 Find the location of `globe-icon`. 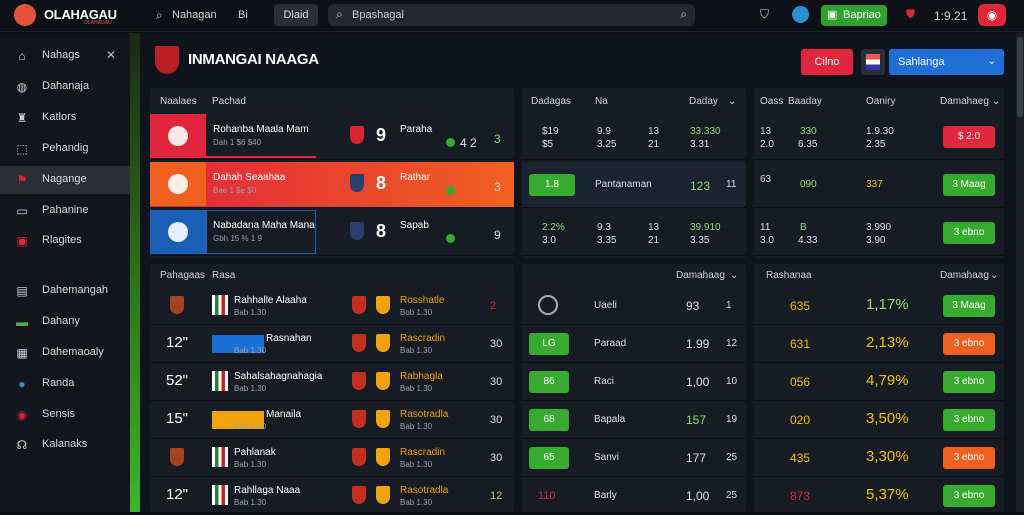

globe-icon is located at coordinates (800, 14).